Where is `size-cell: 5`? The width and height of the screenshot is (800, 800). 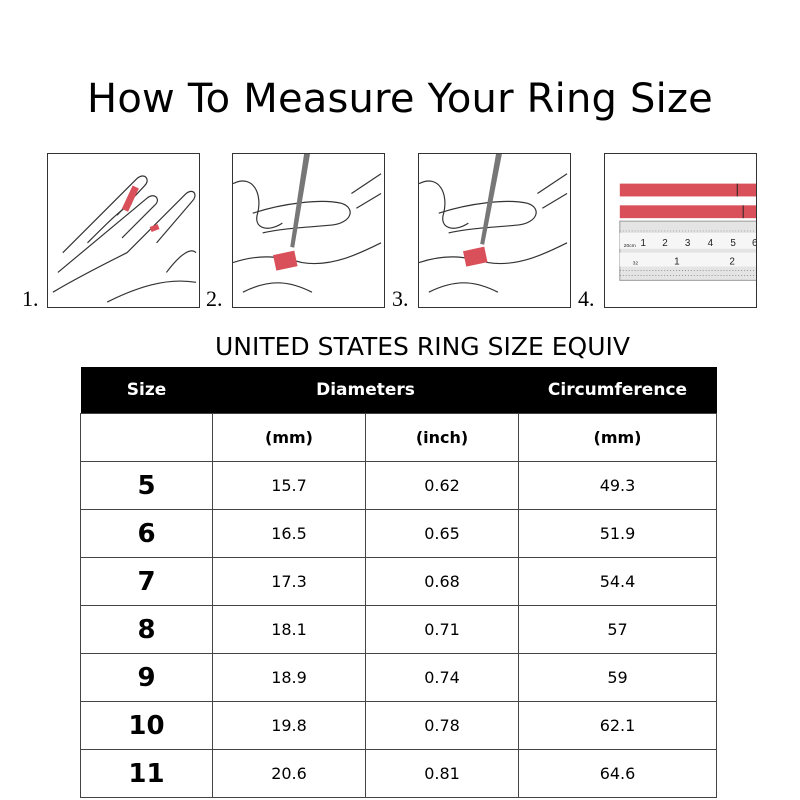 size-cell: 5 is located at coordinates (146, 485).